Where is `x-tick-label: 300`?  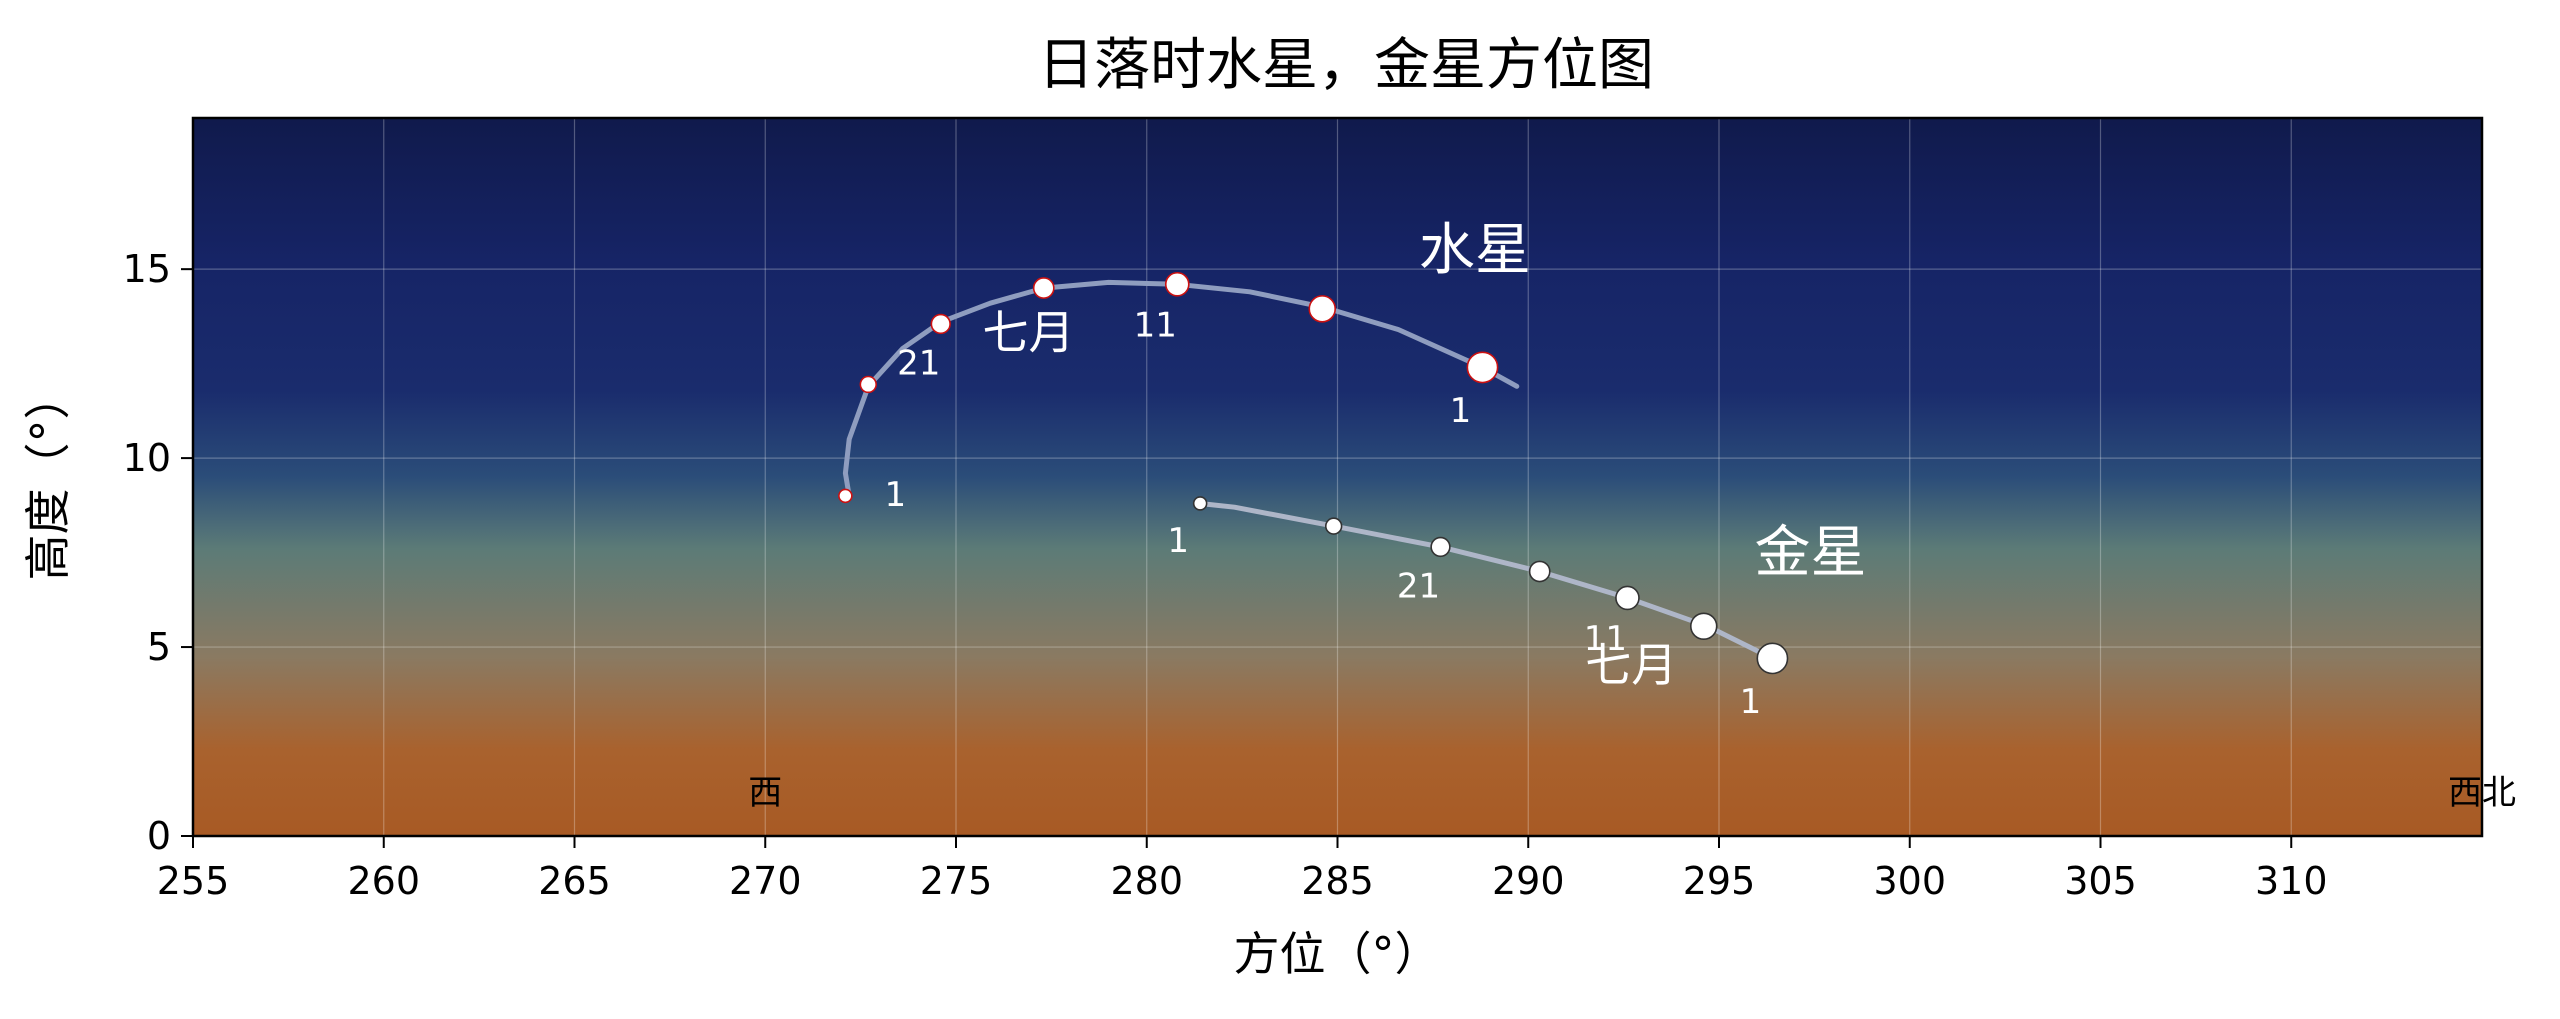 x-tick-label: 300 is located at coordinates (1909, 881).